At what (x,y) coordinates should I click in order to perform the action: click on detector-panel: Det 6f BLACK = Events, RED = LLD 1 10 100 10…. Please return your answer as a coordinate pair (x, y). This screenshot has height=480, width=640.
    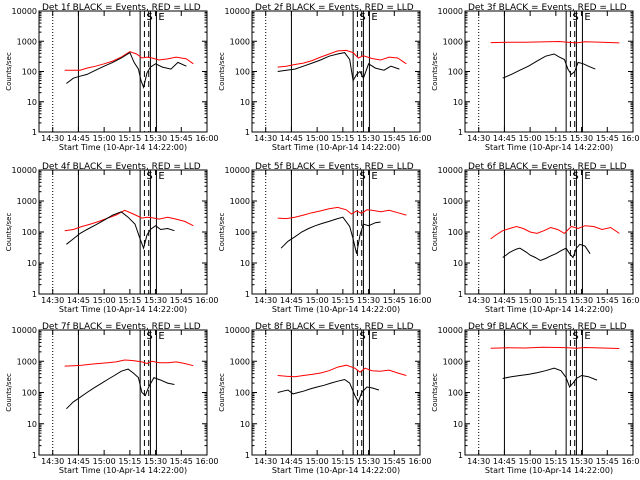
    Looking at the image, I should click on (535, 238).